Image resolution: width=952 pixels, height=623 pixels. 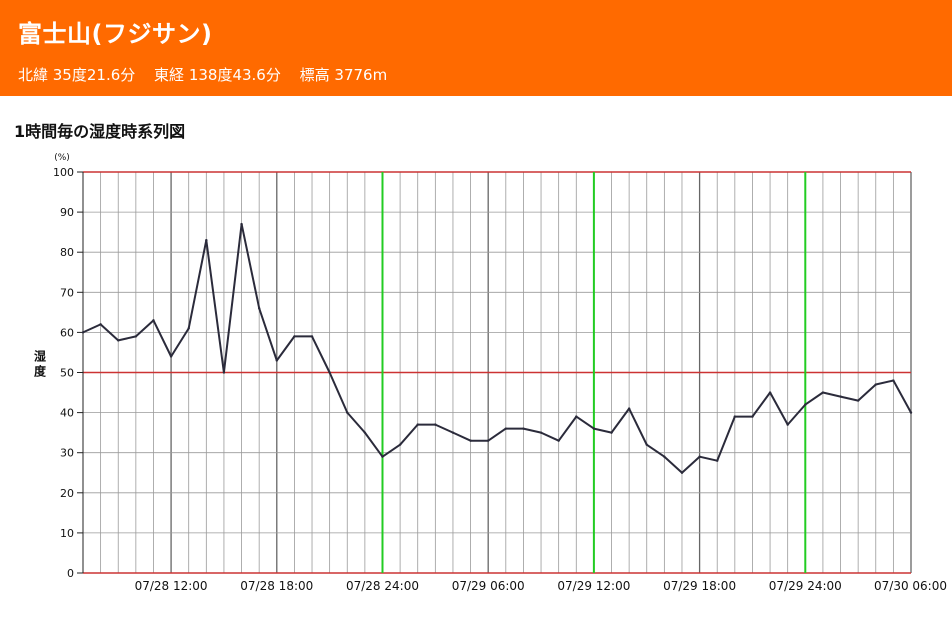 I want to click on x-tick-label: 07/28 12:00, so click(x=171, y=586).